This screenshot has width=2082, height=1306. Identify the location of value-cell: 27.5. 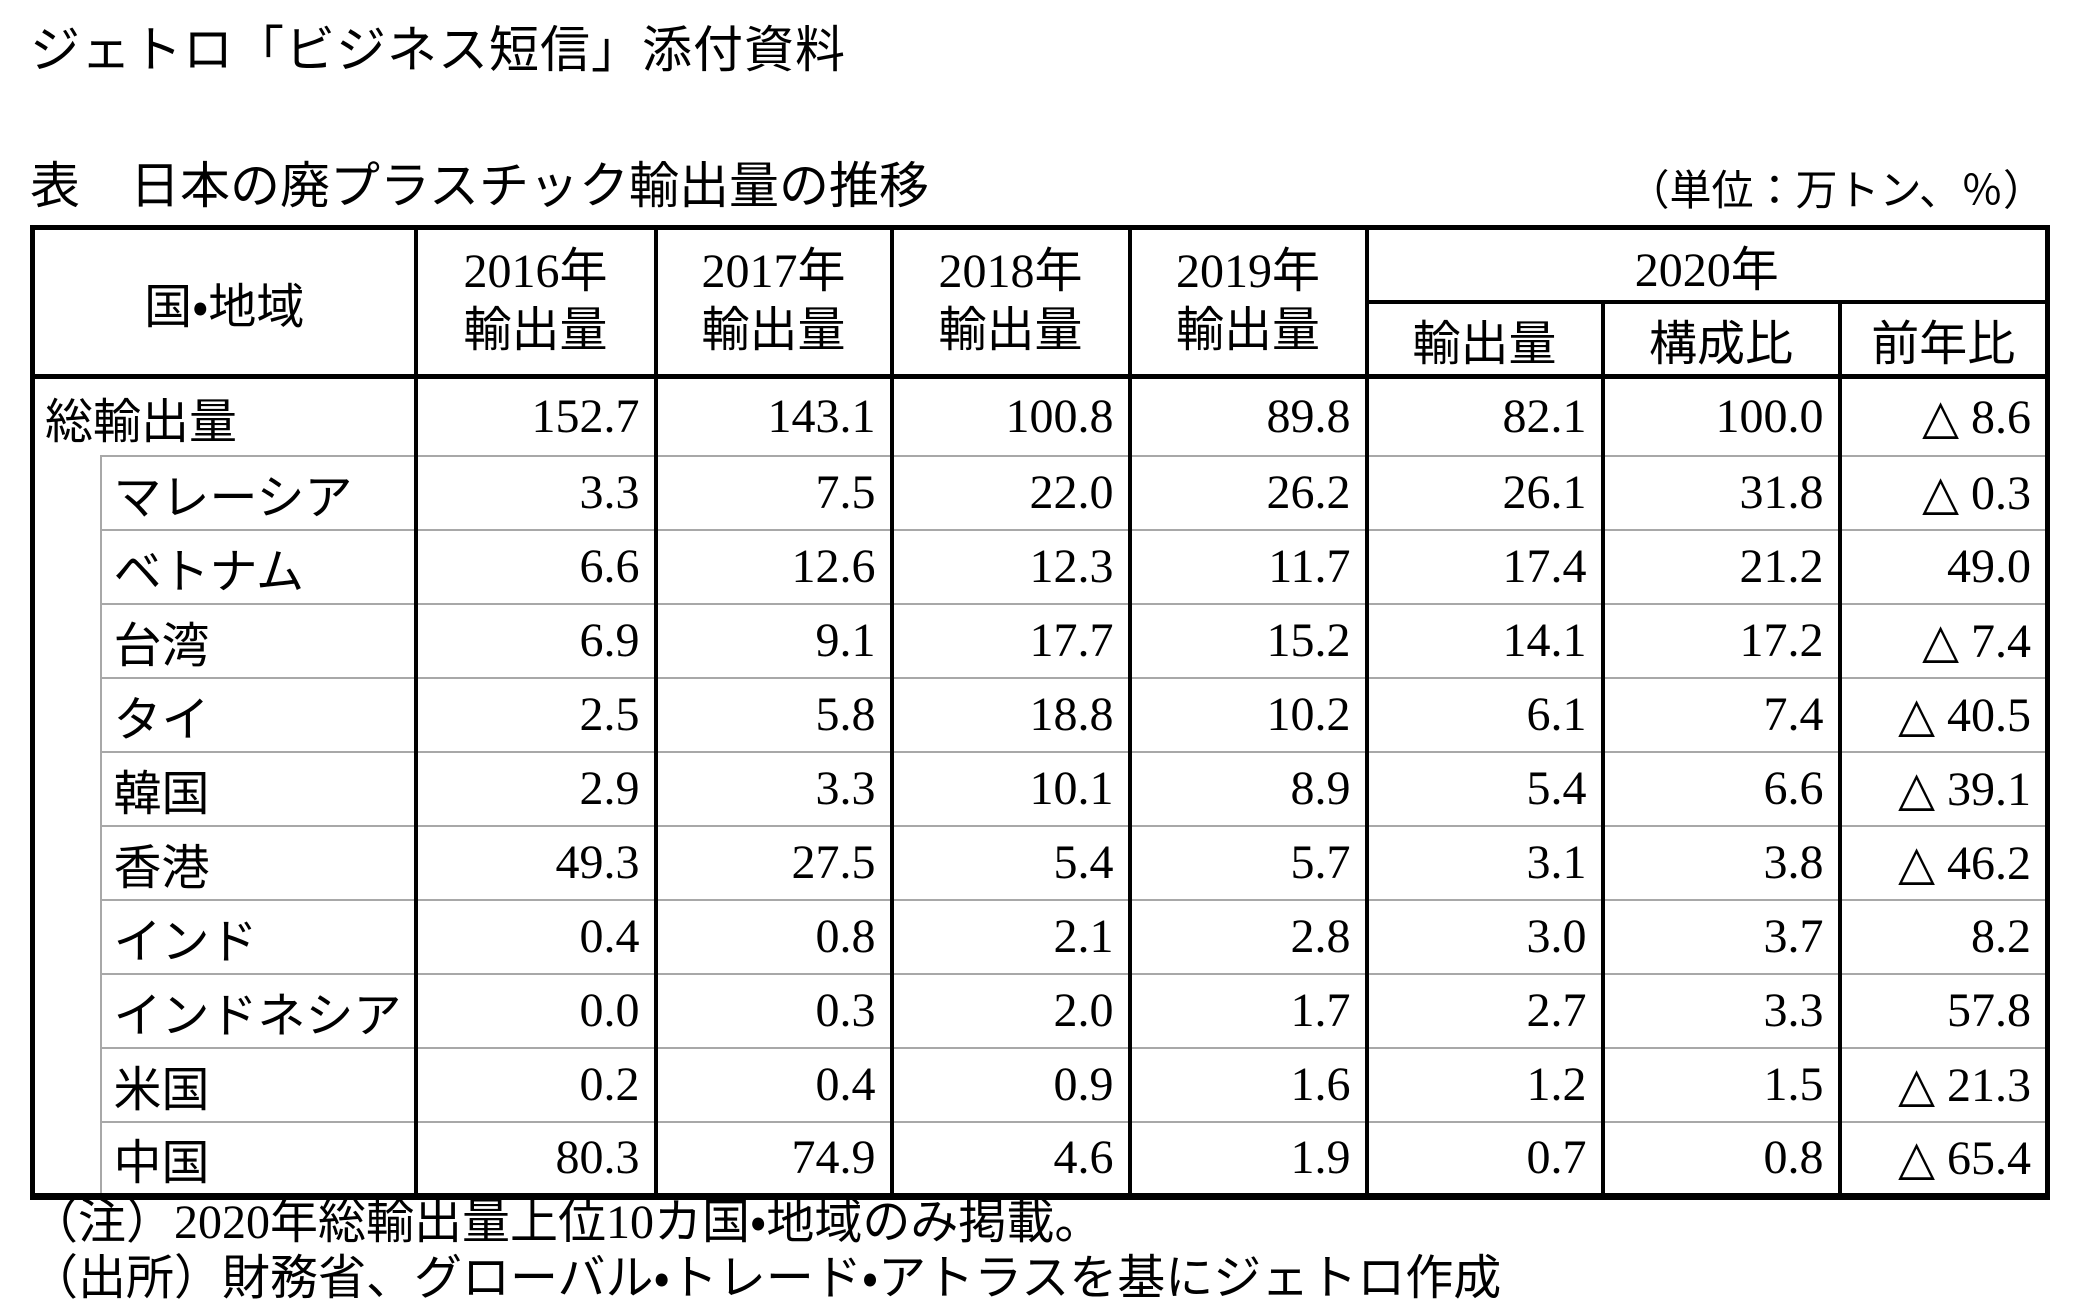
(772, 862).